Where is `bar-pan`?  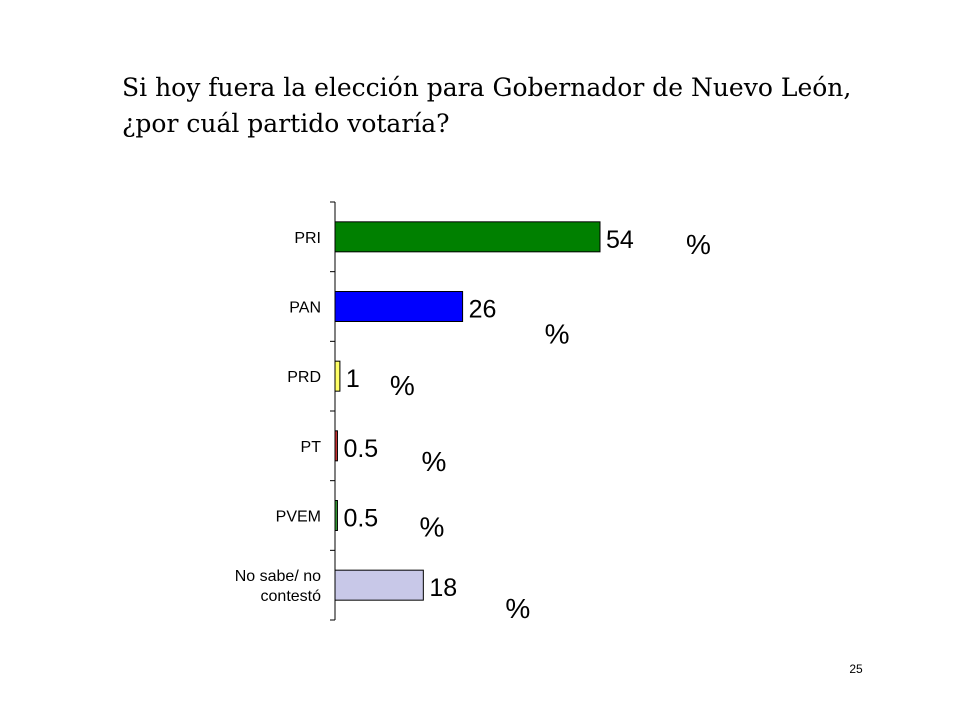
bar-pan is located at coordinates (399, 306).